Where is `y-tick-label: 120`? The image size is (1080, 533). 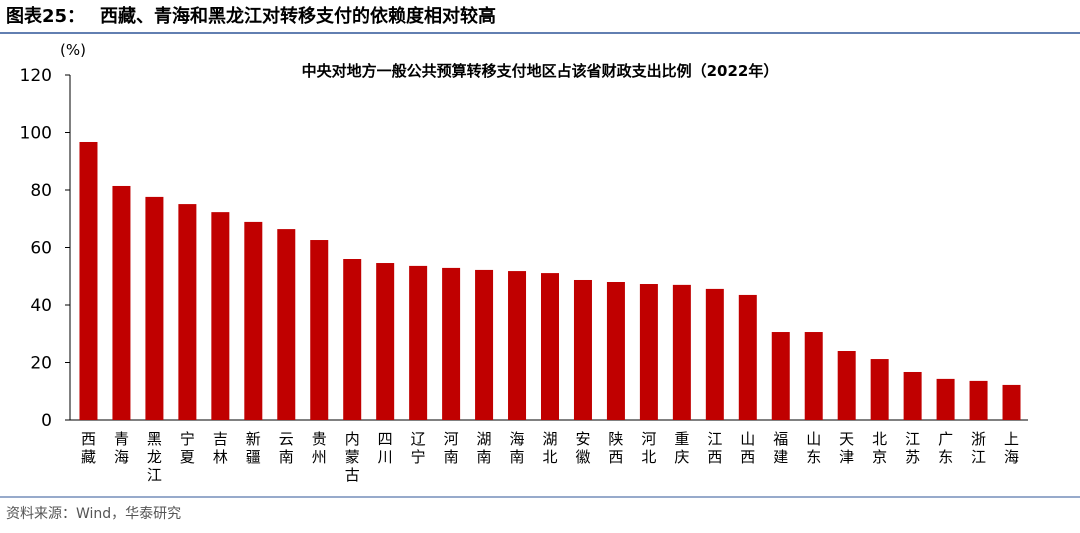 y-tick-label: 120 is located at coordinates (36, 76).